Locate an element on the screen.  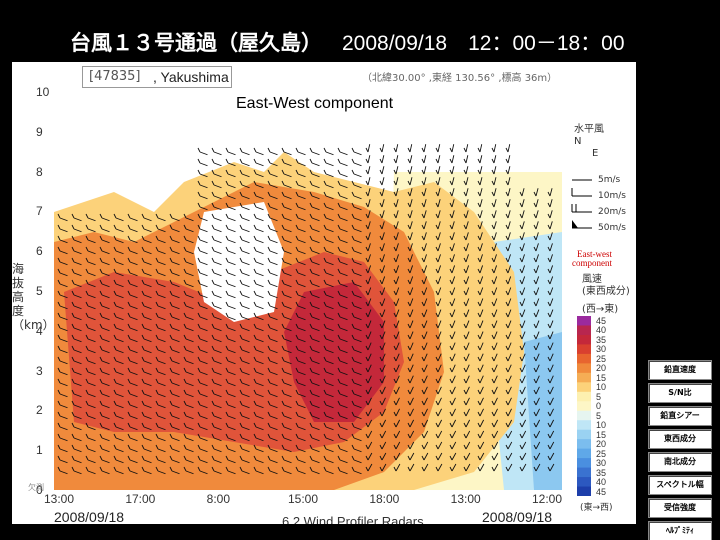
region-gap is located at coordinates (239, 262).